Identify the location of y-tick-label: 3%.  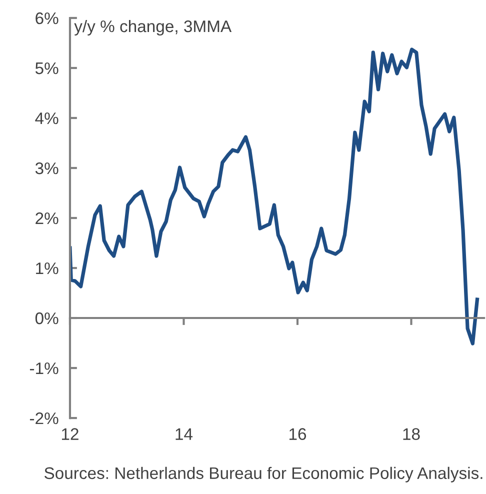
(46, 168).